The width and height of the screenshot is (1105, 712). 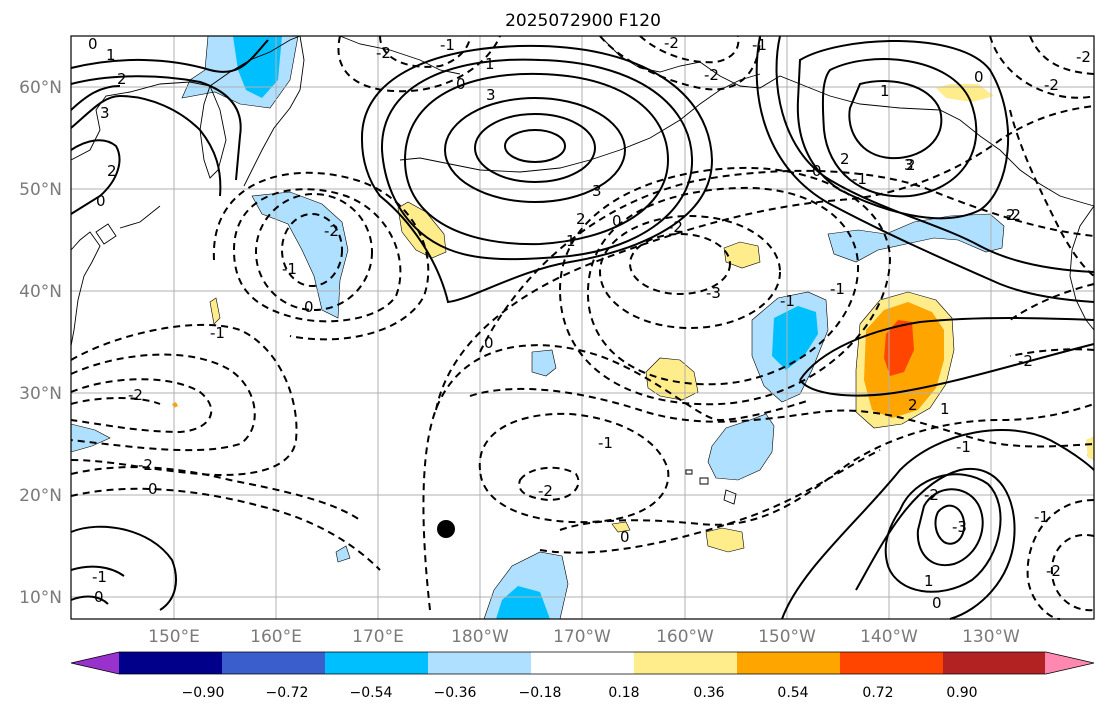 I want to click on colorbar-tick-label: −0.36, so click(x=455, y=693).